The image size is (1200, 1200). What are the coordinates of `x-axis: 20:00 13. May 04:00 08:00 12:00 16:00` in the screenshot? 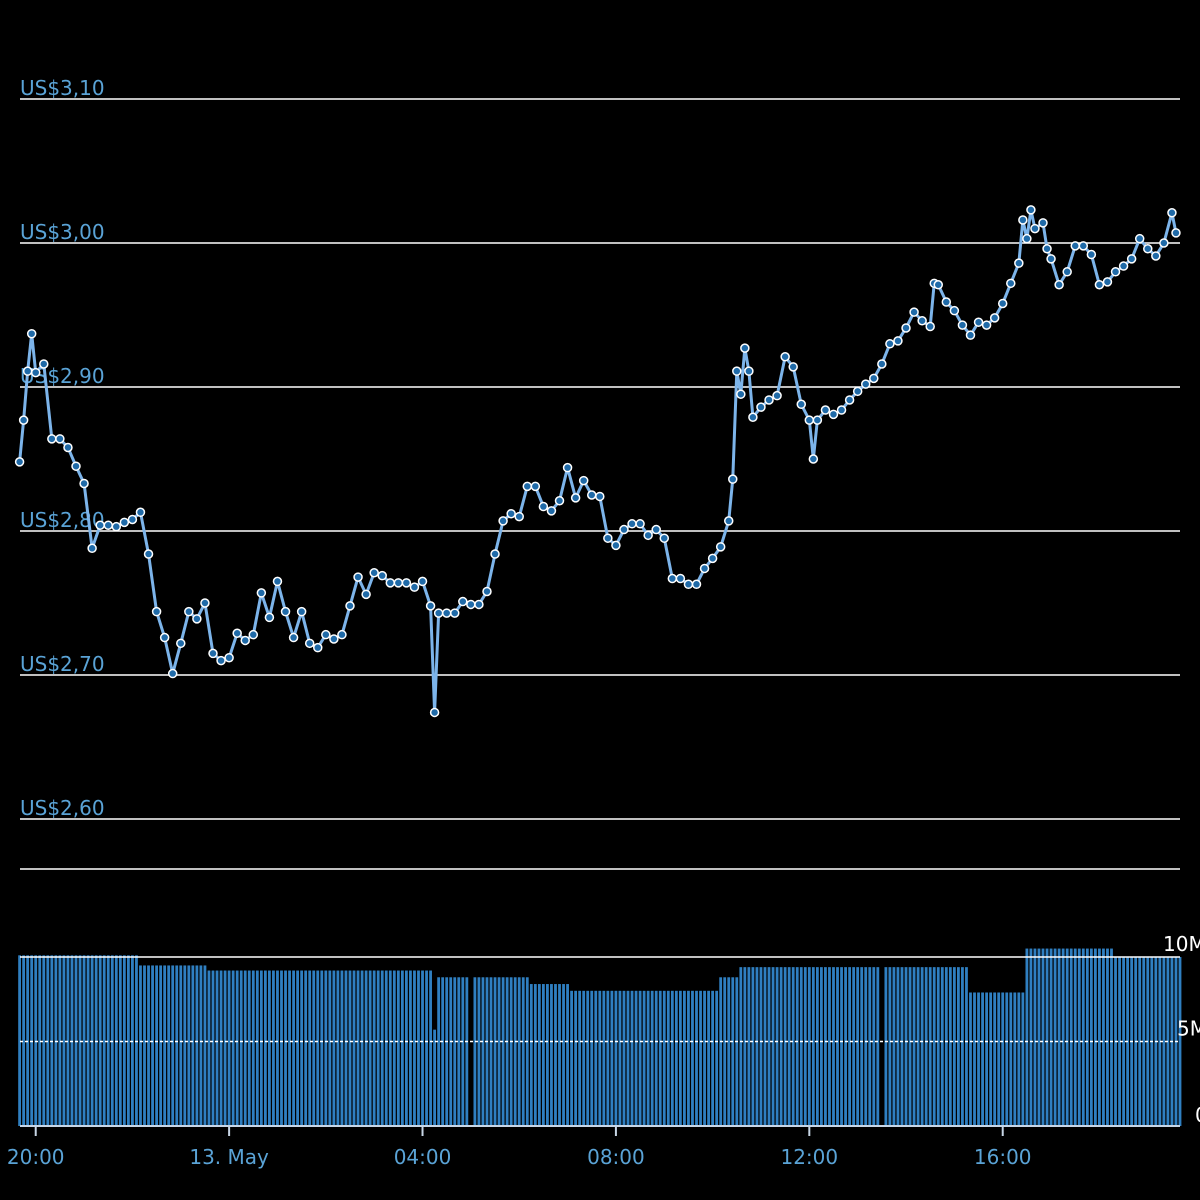 It's located at (593, 1147).